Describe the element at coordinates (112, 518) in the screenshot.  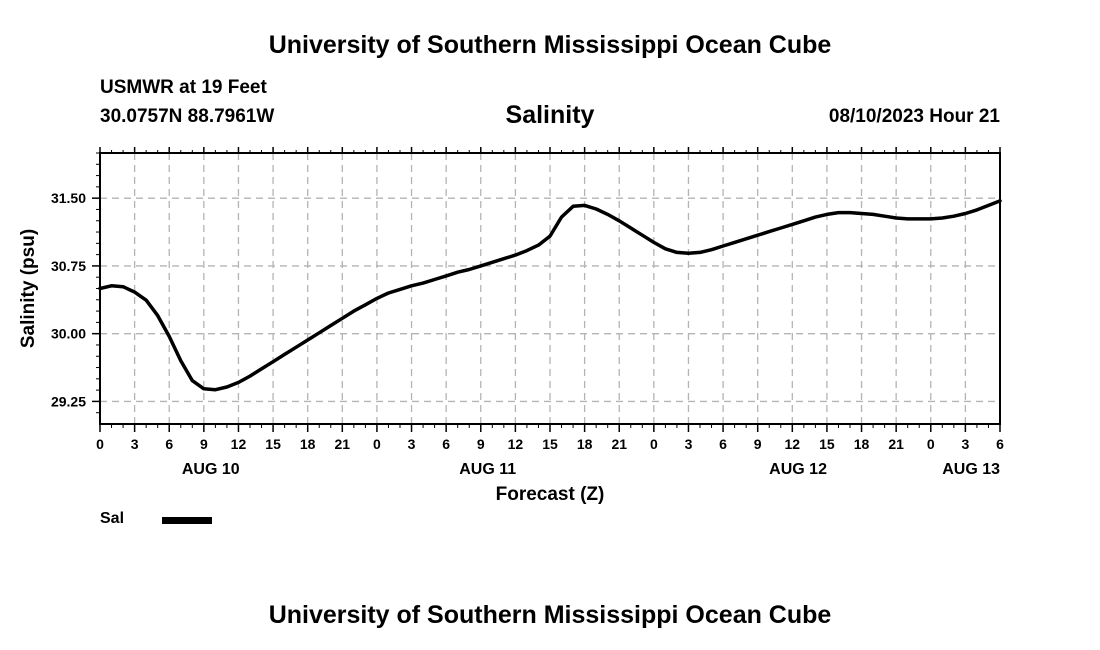
I see `legend-label: Sal` at that location.